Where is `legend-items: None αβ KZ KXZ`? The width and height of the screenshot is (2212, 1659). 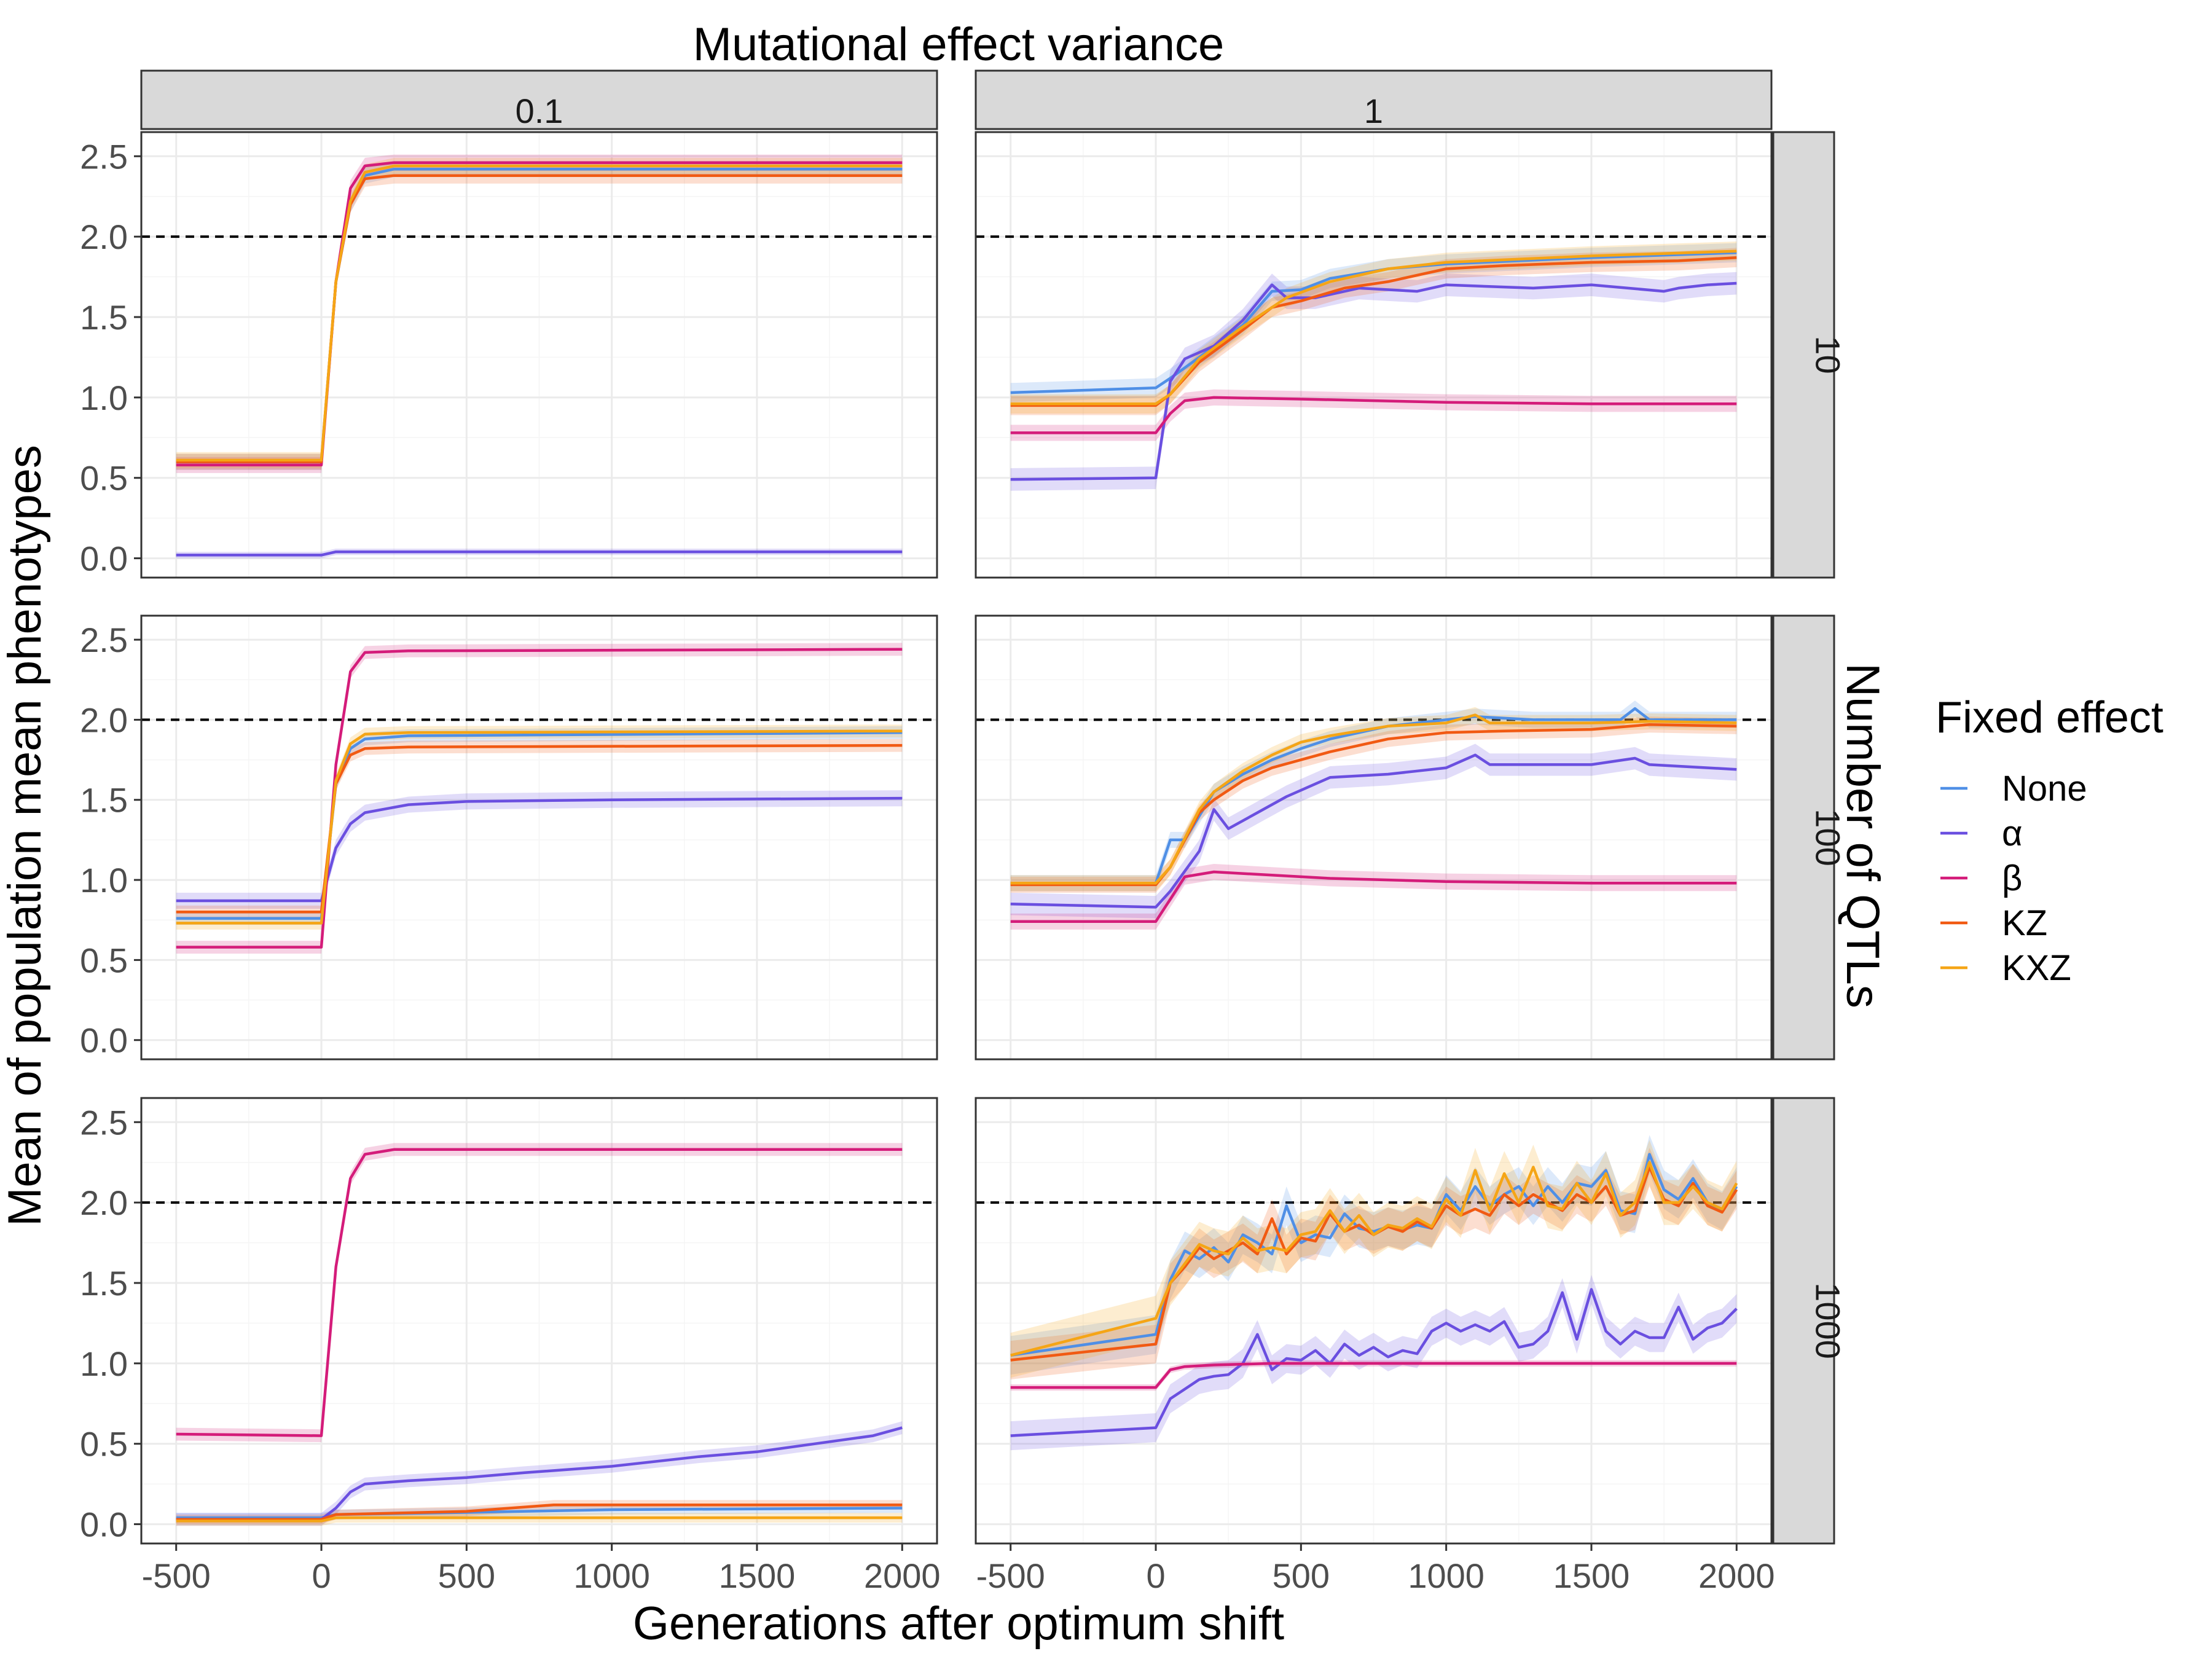 legend-items: None αβ KZ KXZ is located at coordinates (2013, 878).